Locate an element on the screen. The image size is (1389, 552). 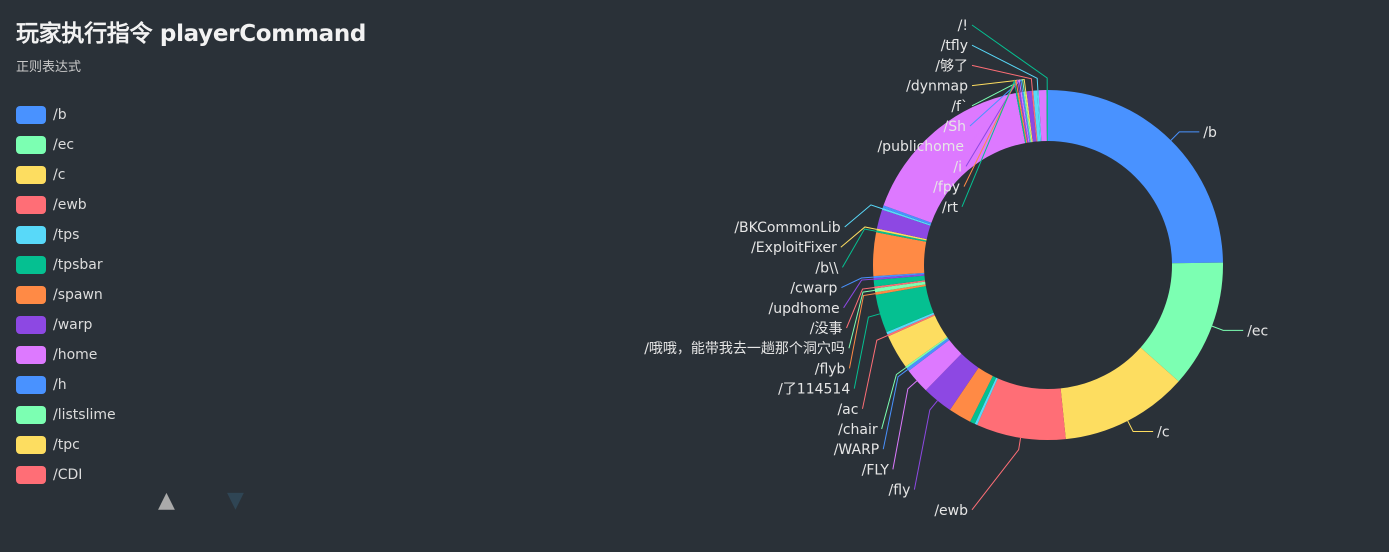
slice-label: /Sh is located at coordinates (955, 127).